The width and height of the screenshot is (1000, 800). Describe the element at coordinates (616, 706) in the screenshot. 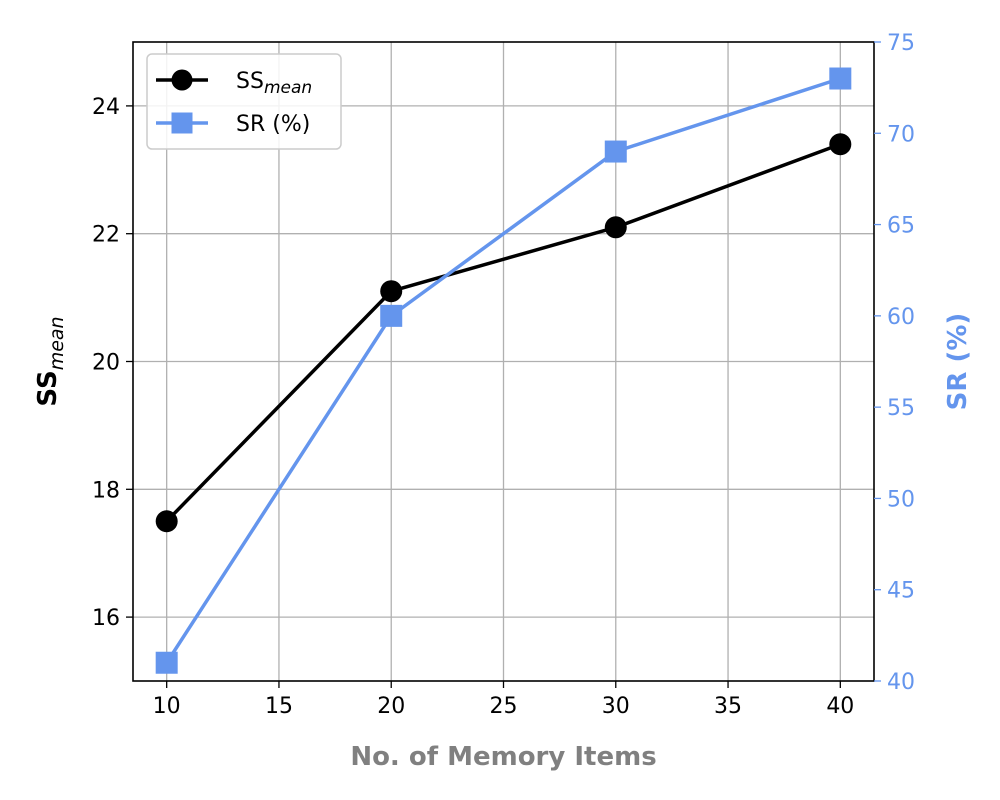

I see `x-tick-label: 30` at that location.